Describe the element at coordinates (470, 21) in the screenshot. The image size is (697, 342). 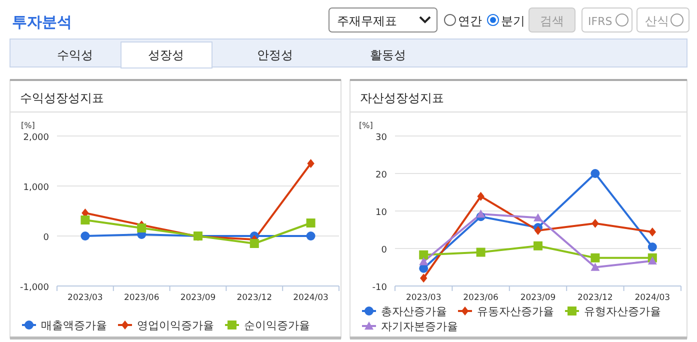
I see `text: 연간` at that location.